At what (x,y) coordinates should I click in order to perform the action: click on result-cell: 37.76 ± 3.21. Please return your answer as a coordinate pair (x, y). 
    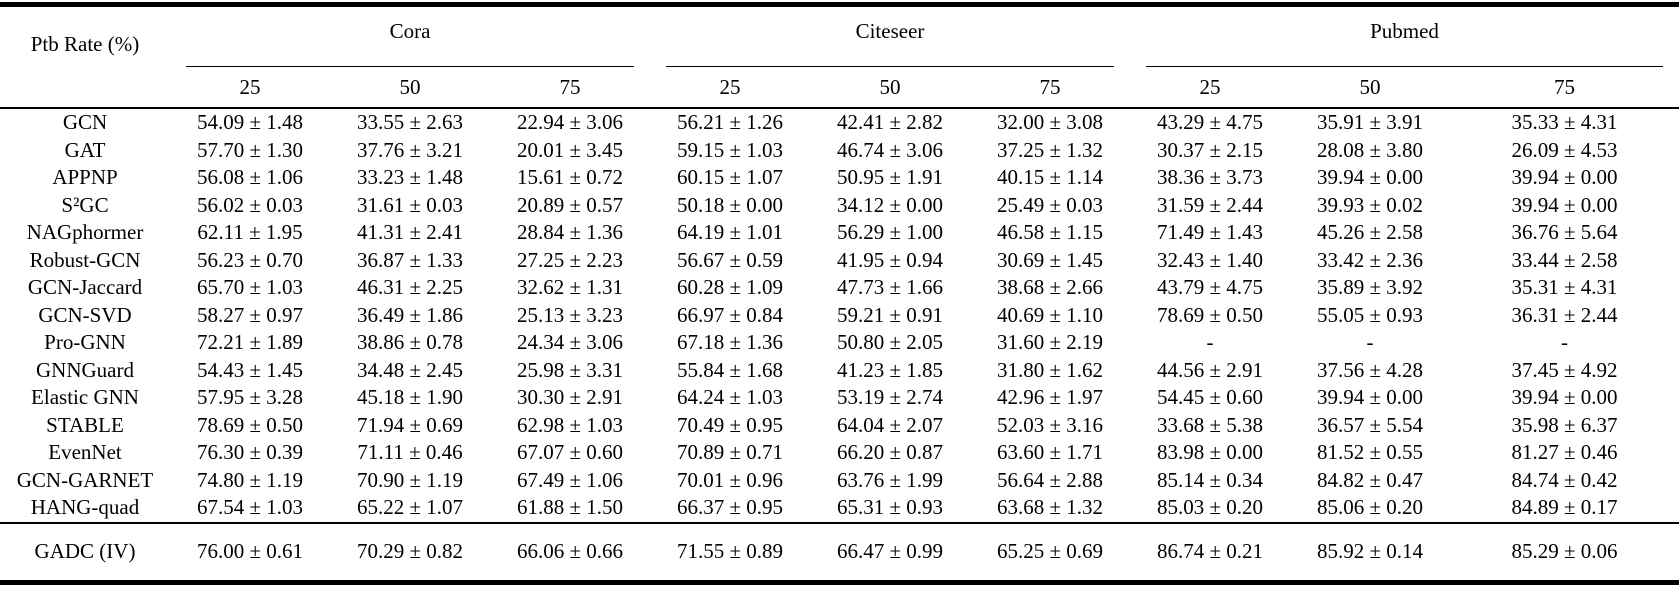
    Looking at the image, I should click on (410, 149).